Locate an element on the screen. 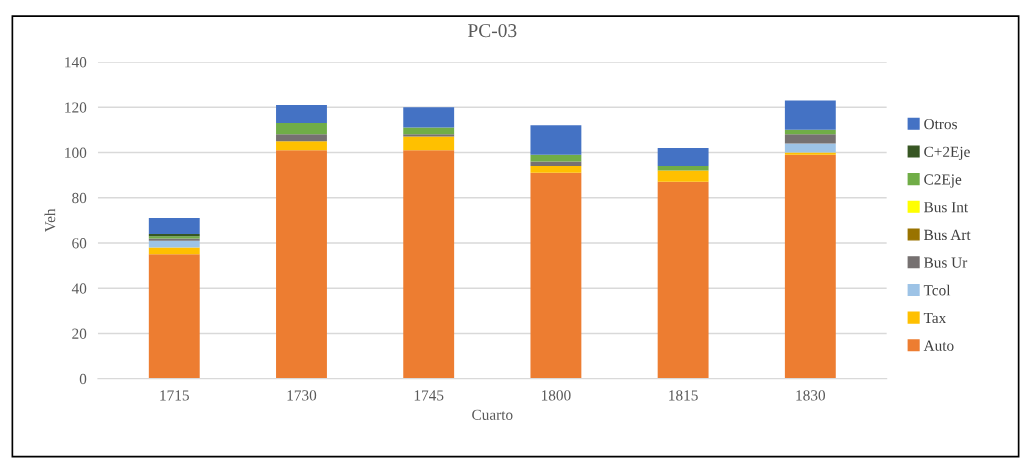 The height and width of the screenshot is (459, 1031). y-tick-label: 120 is located at coordinates (76, 107).